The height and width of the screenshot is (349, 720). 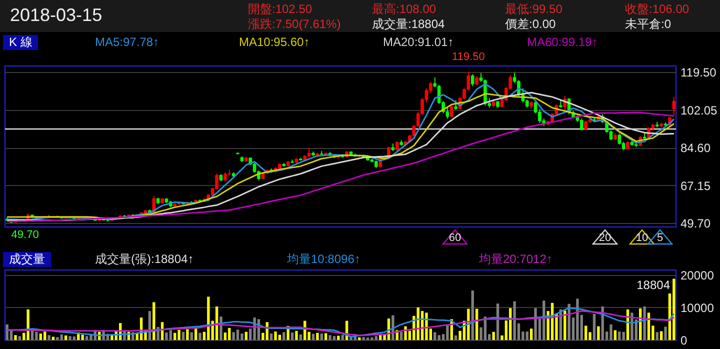 I want to click on text: 未平倉:0, so click(x=648, y=24).